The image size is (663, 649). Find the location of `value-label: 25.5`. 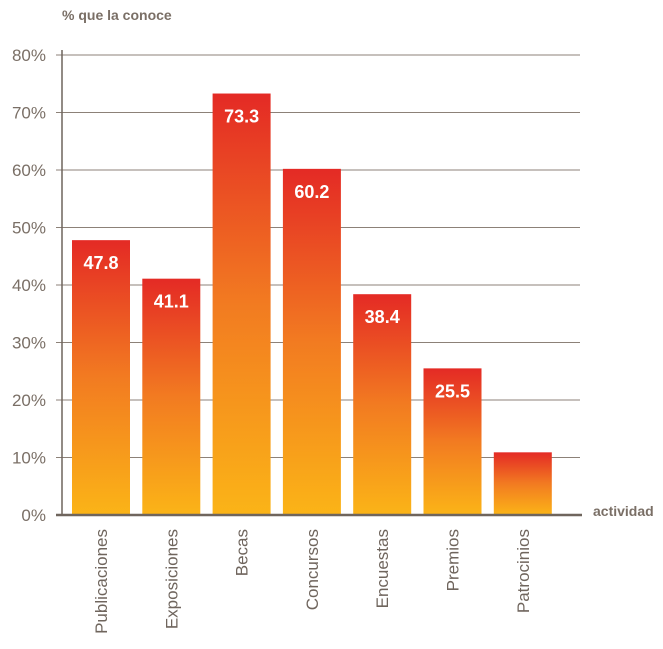

value-label: 25.5 is located at coordinates (452, 391).